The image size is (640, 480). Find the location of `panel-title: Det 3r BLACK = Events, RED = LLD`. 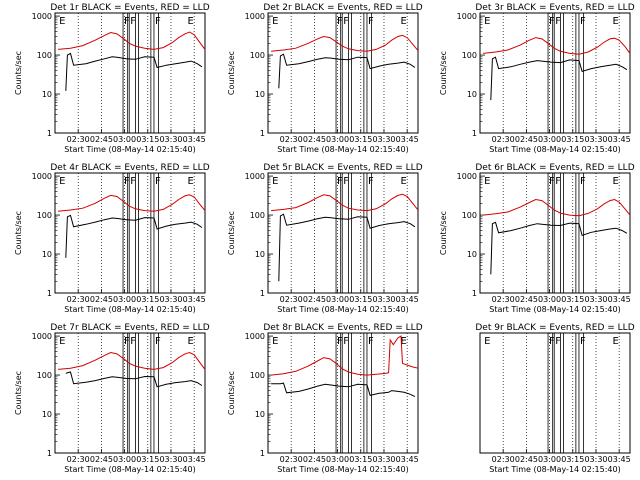

panel-title: Det 3r BLACK = Events, RED = LLD is located at coordinates (554, 8).